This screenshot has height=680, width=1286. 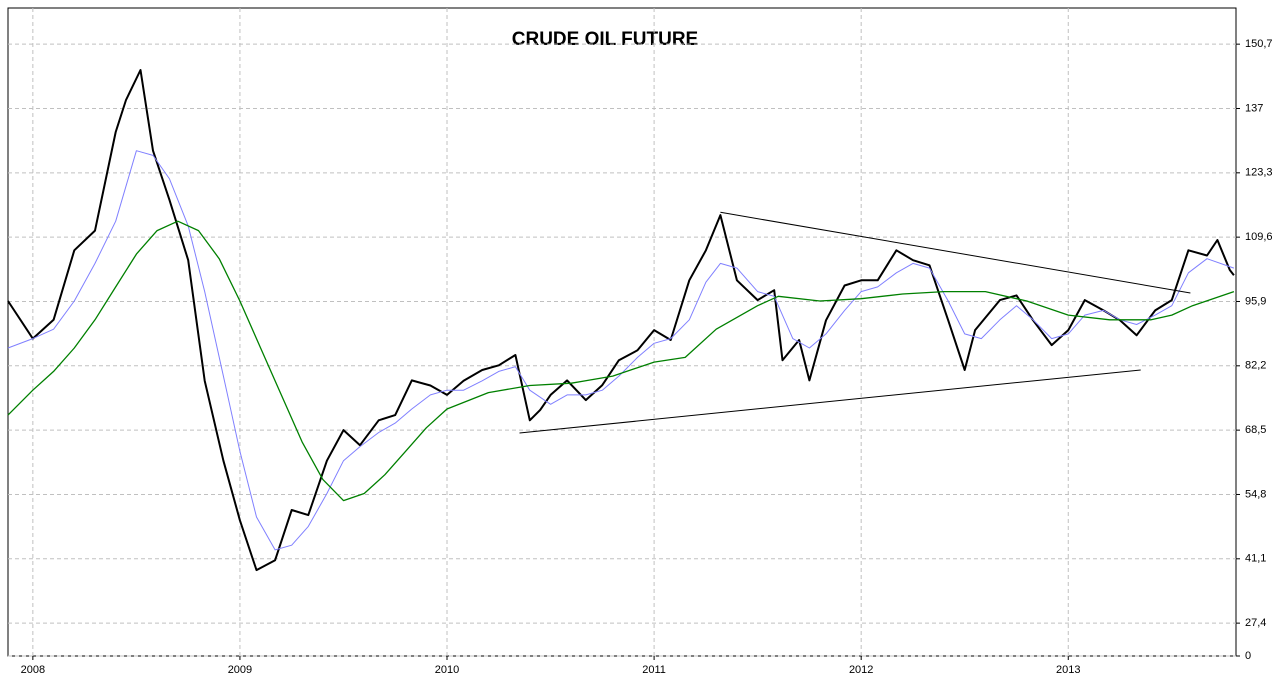 I want to click on x-tick-label: 2009, so click(x=240, y=670).